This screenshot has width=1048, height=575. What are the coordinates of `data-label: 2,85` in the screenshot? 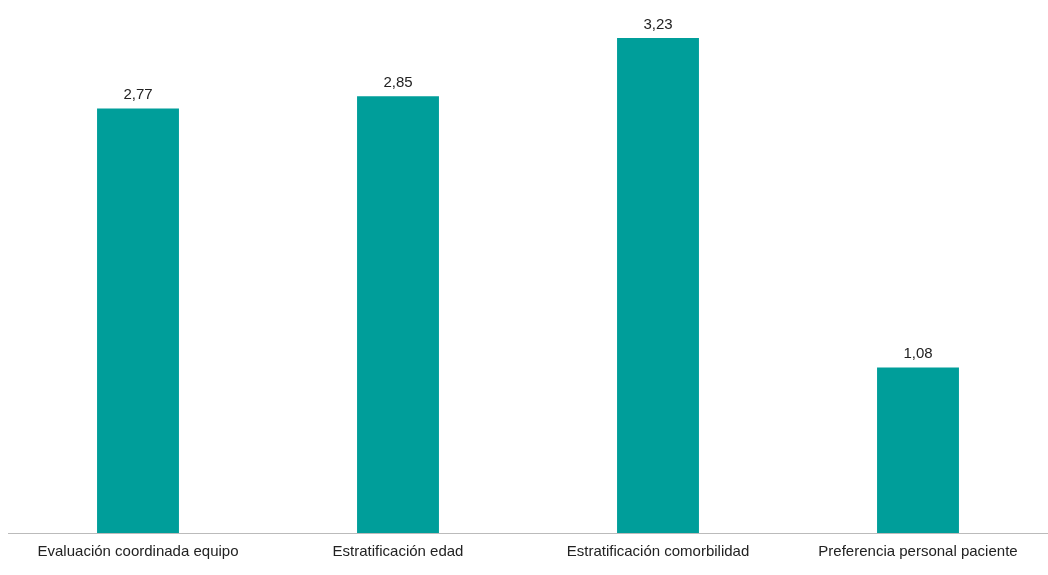 It's located at (398, 81).